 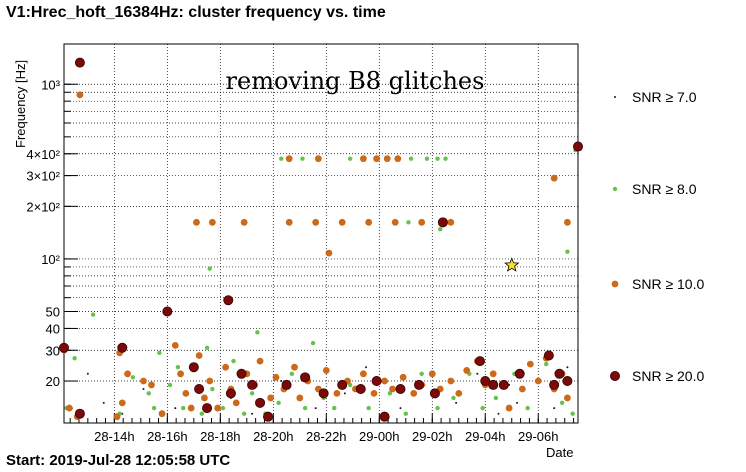 What do you see at coordinates (53, 312) in the screenshot?
I see `y-tick-label: 50` at bounding box center [53, 312].